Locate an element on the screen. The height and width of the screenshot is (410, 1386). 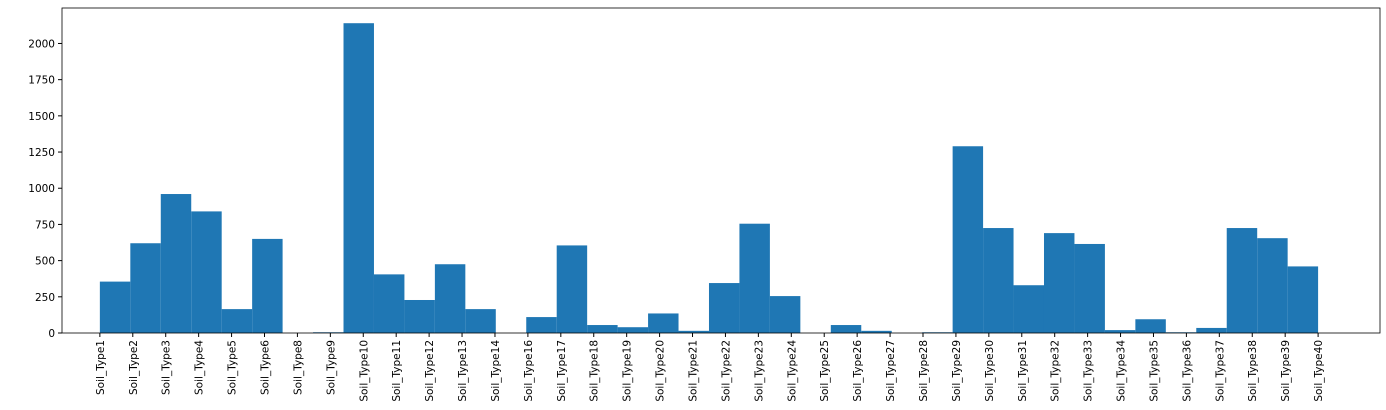
x-tick-label: Soil_Type20 is located at coordinates (661, 371).